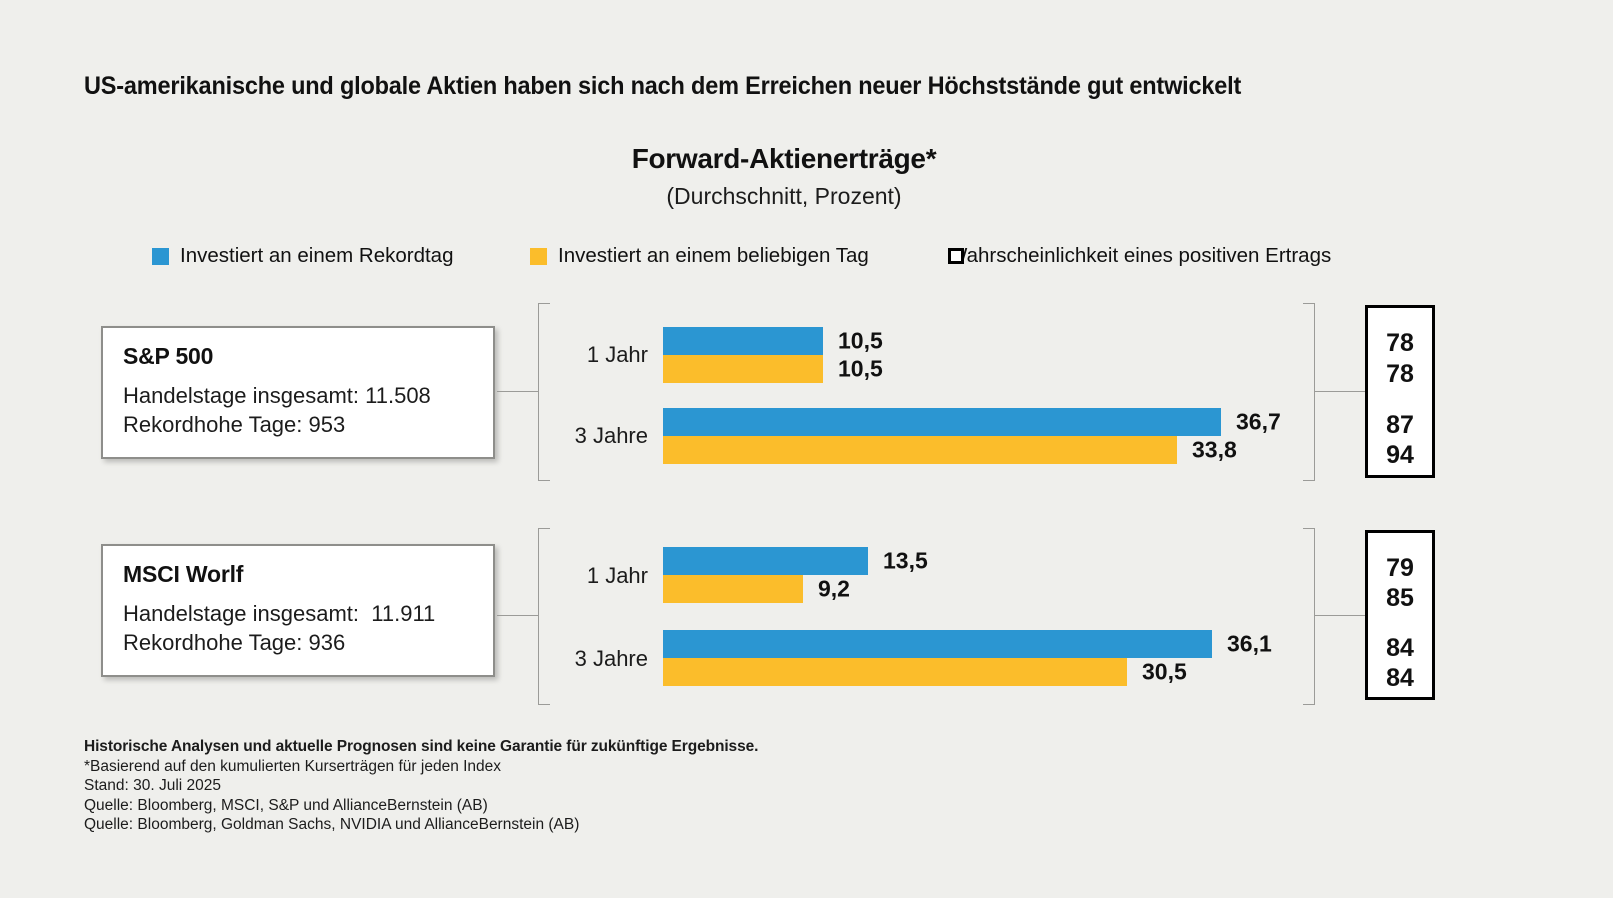  Describe the element at coordinates (784, 196) in the screenshot. I see `chart-subtitle: (Durchschnitt, Prozent)` at that location.